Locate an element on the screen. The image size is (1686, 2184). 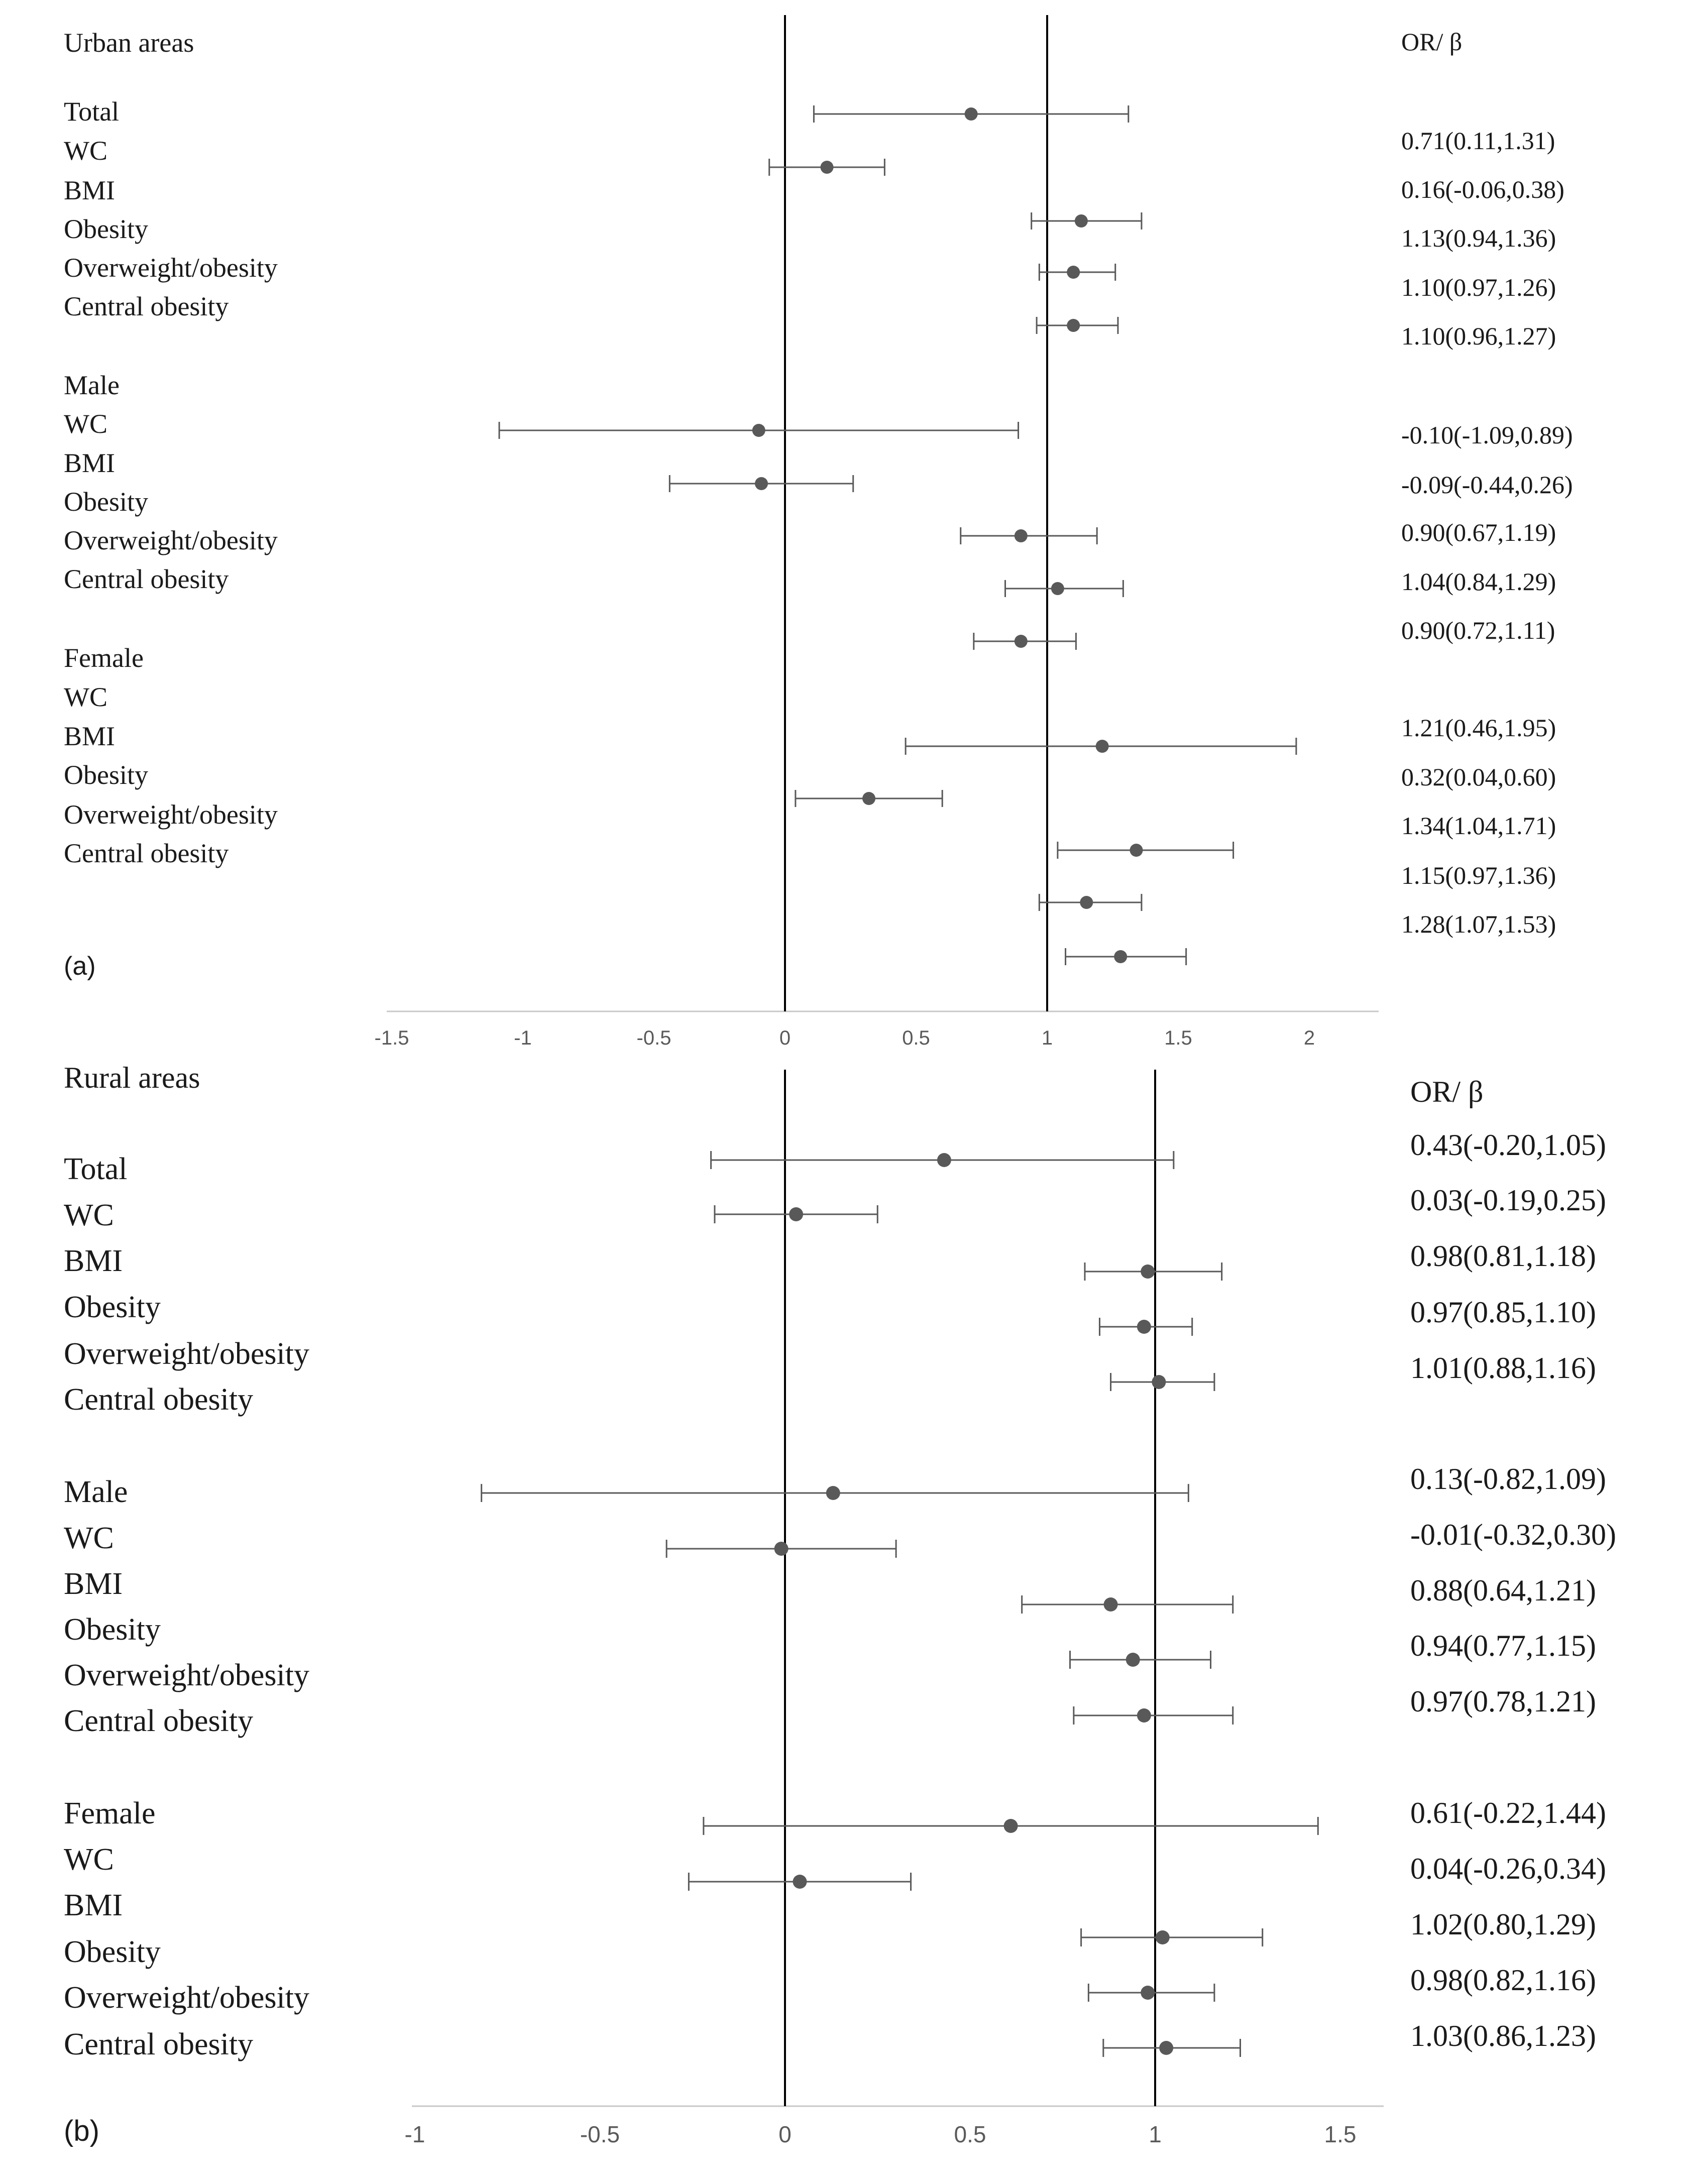
value-label: 1.21(0.46,1.95) is located at coordinates (1479, 728).